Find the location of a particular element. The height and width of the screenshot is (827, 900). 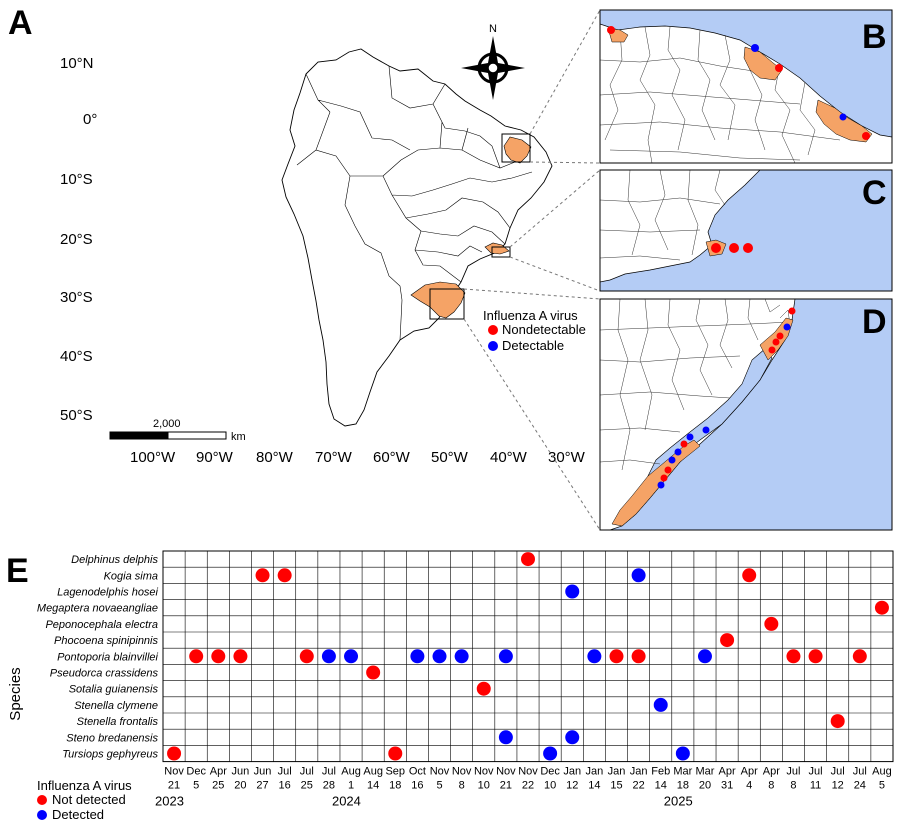

panel-d: D is located at coordinates (746, 414).